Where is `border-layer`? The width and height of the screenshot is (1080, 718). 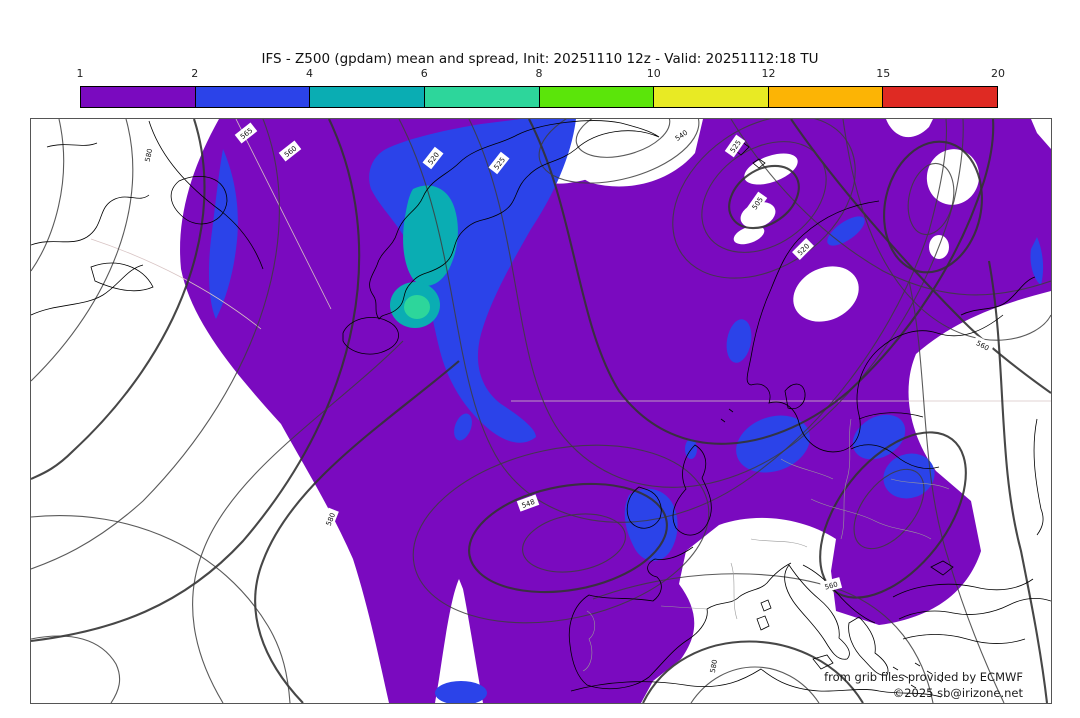 border-layer is located at coordinates (766, 545).